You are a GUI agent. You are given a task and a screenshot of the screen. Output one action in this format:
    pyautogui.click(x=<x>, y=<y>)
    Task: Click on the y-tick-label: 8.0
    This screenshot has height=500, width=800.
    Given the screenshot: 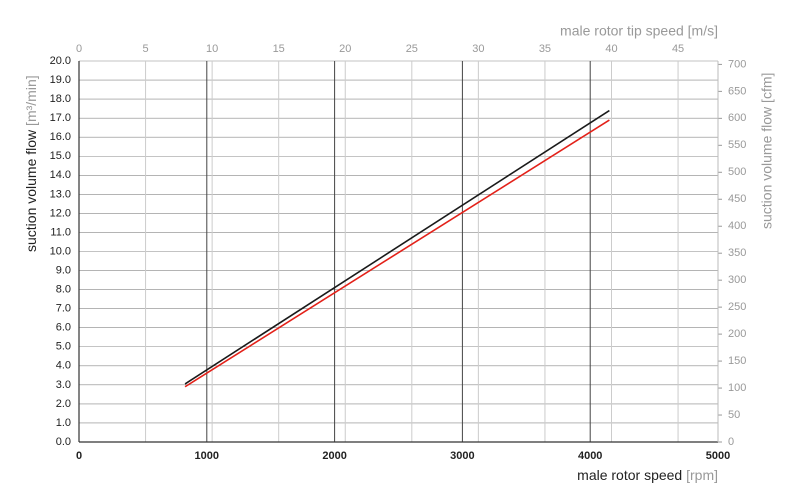 What is the action you would take?
    pyautogui.click(x=63, y=290)
    